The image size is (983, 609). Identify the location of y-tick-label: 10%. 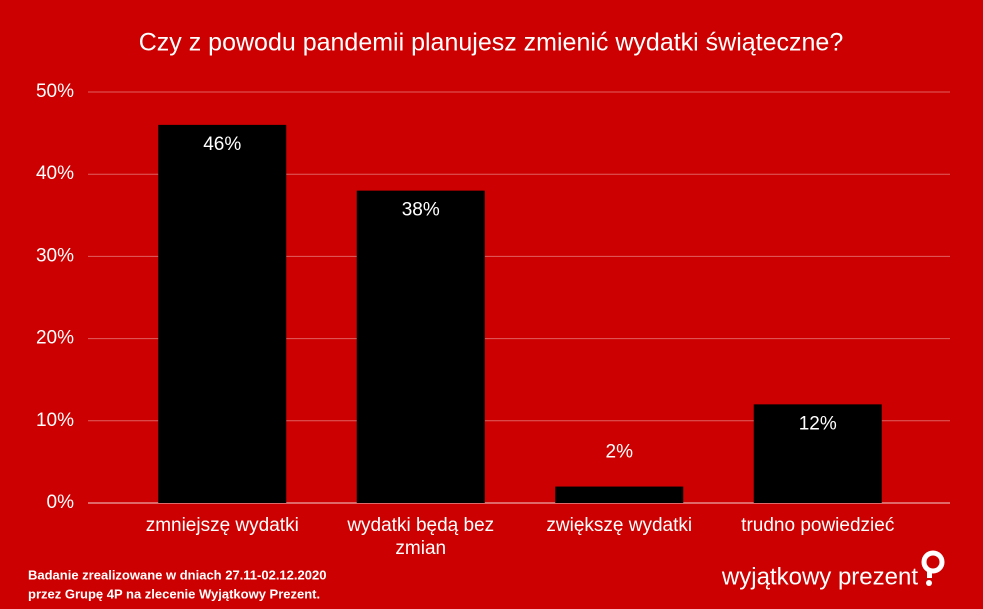
(55, 420).